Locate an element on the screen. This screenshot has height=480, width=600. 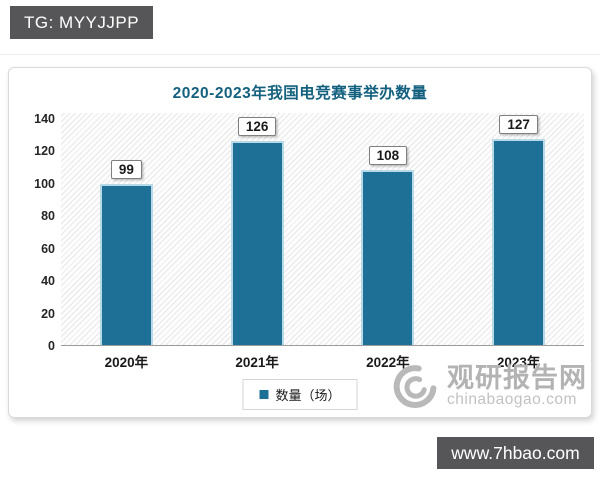
tg-badge: TG: MYYJJPP is located at coordinates (82, 22).